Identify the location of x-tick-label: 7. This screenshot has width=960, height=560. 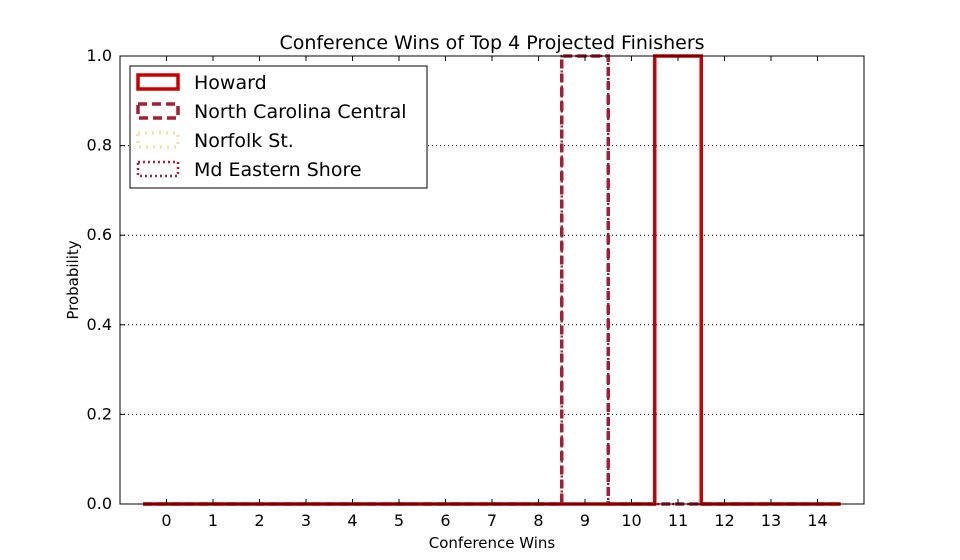
(492, 520).